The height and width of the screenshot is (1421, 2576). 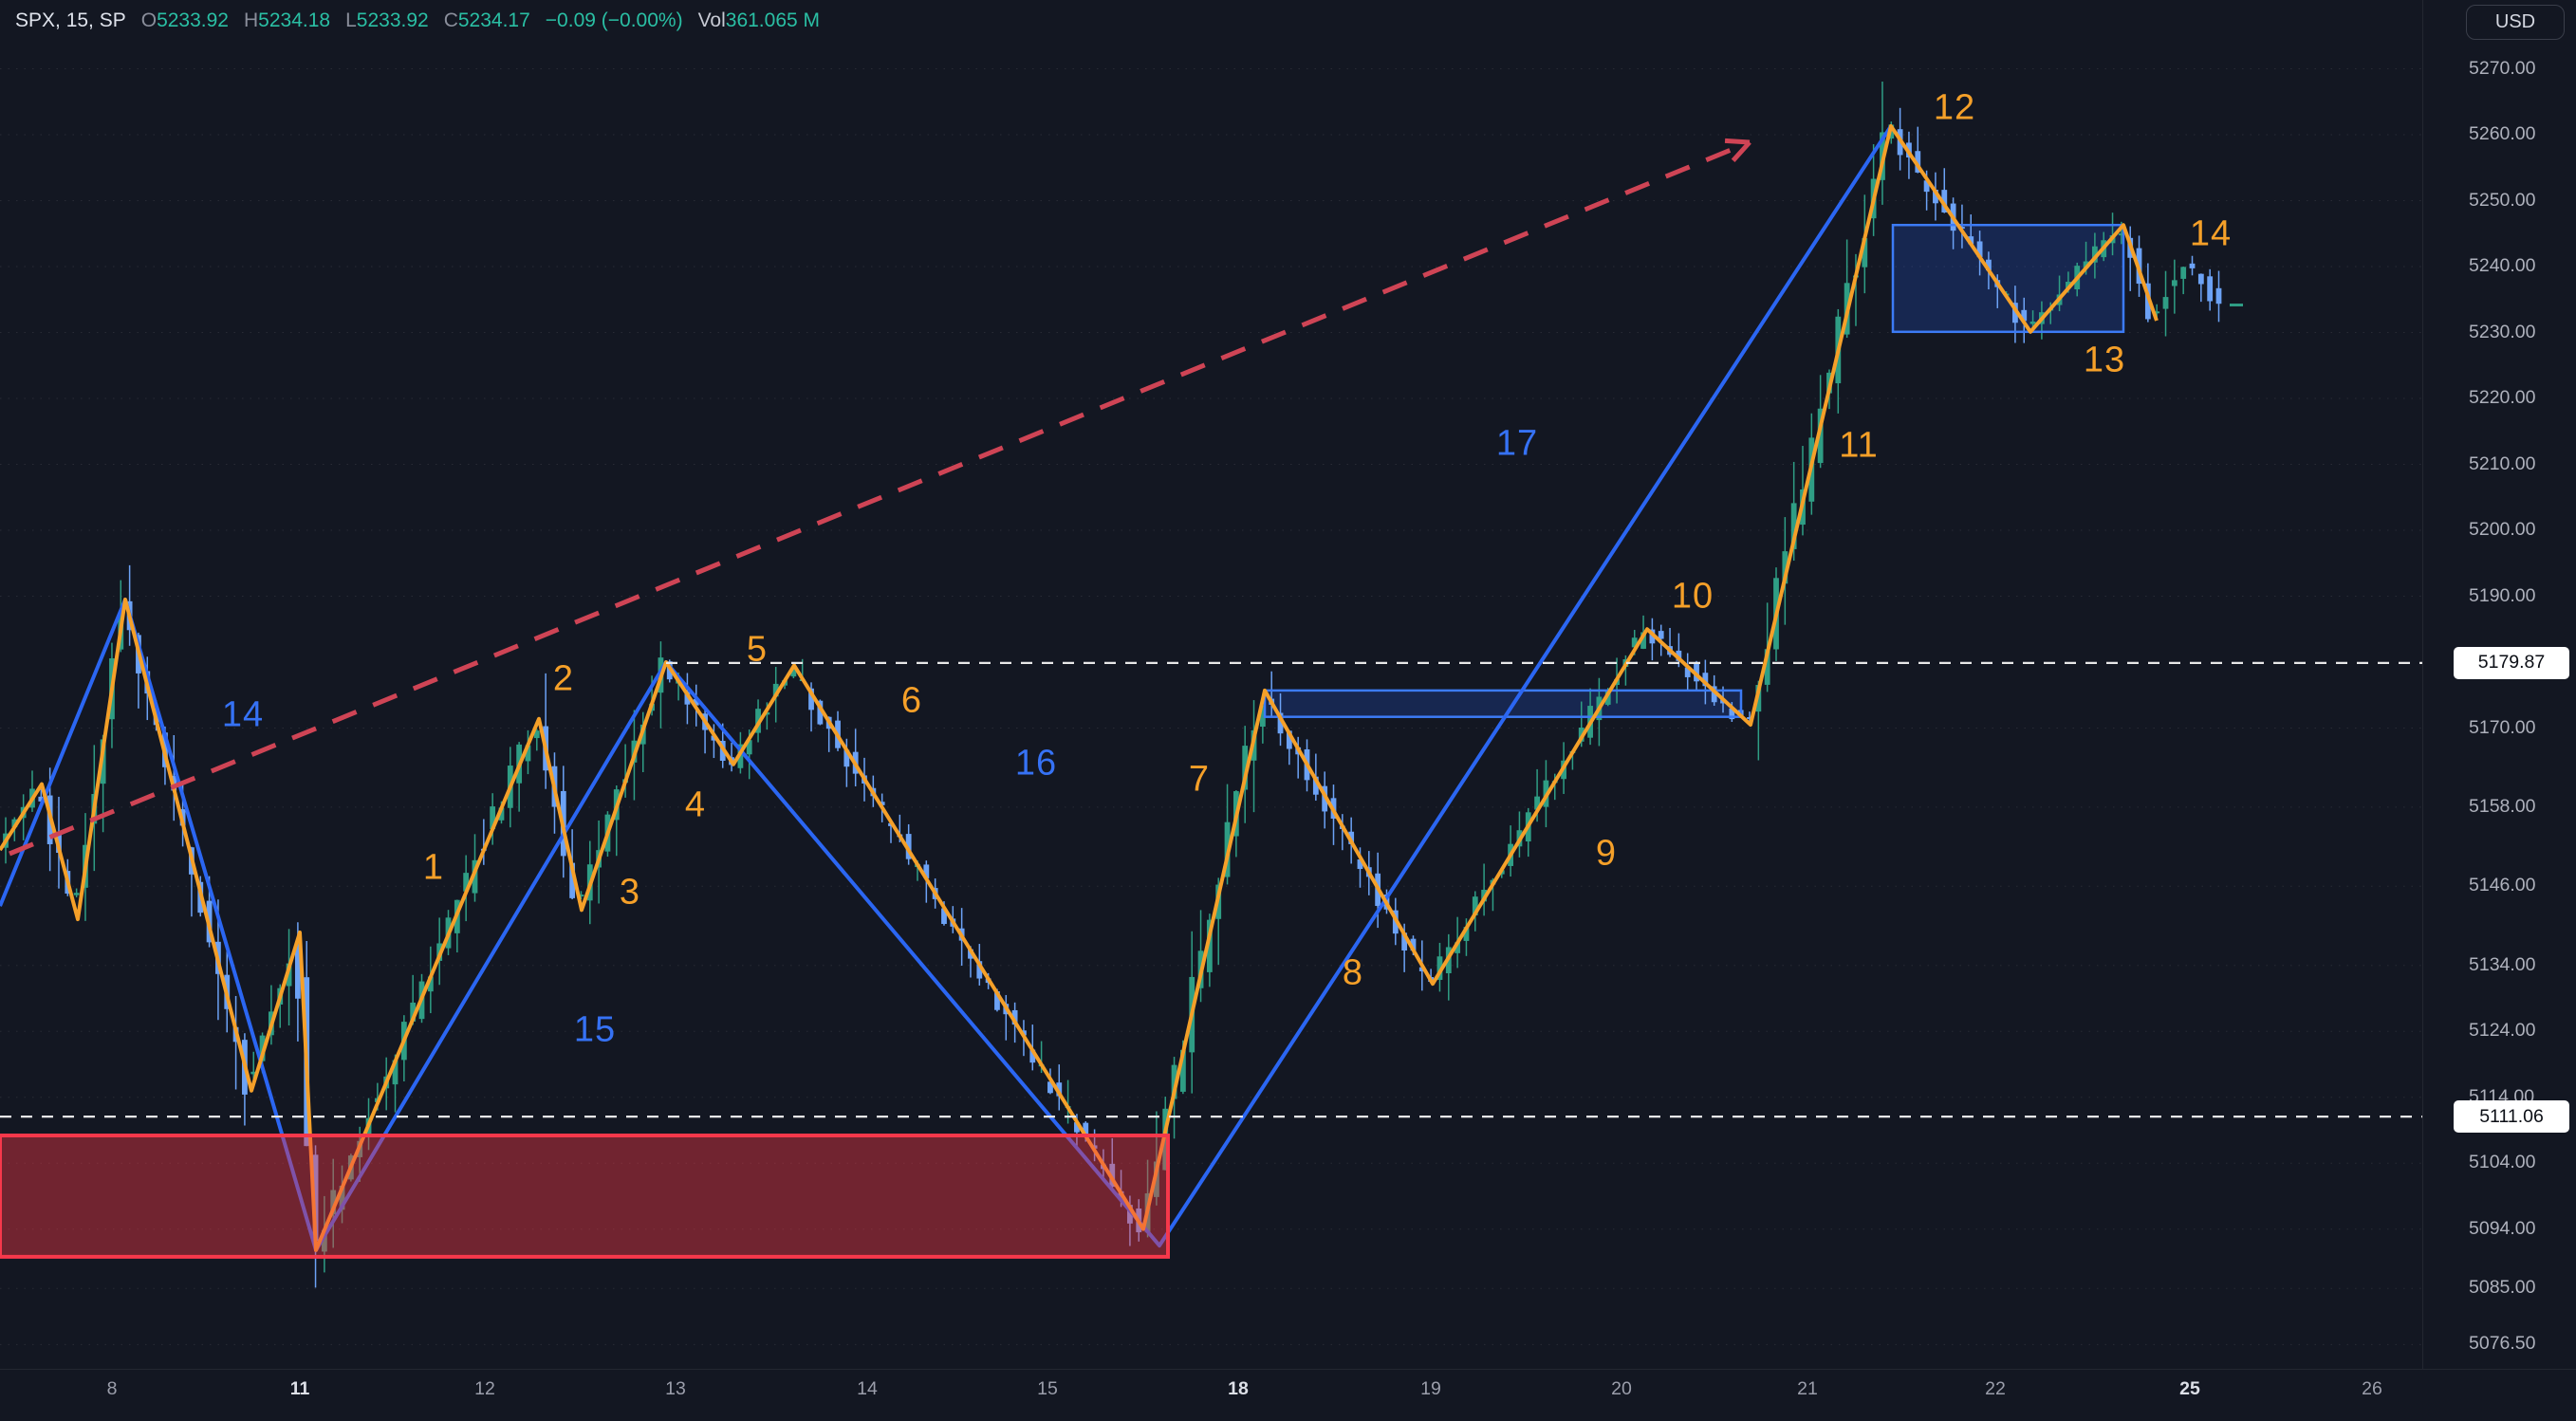 I want to click on wave-label-orange-12: 12, so click(x=1954, y=108).